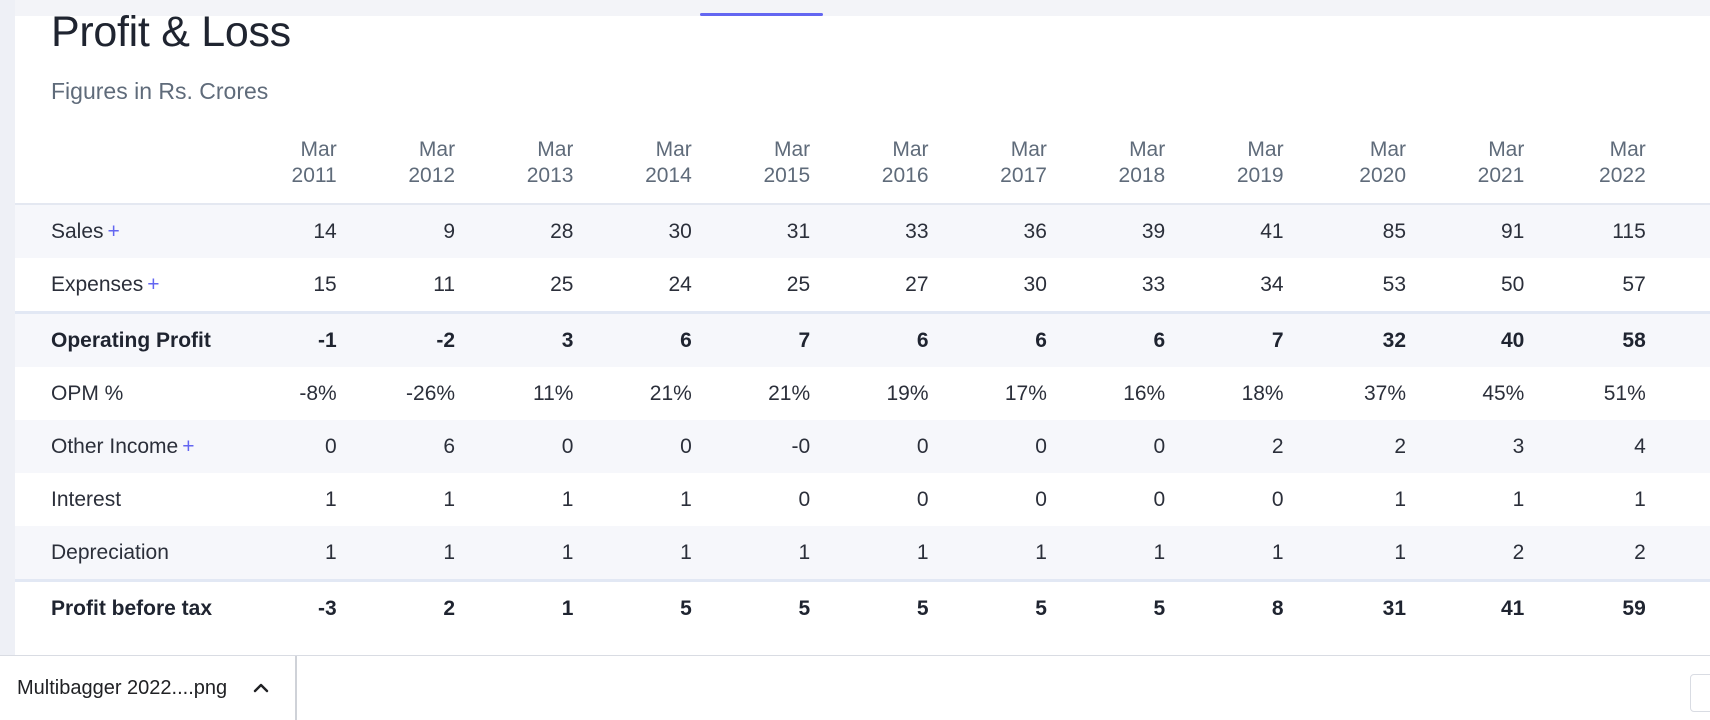 The image size is (1710, 720). What do you see at coordinates (444, 284) in the screenshot?
I see `value-cell: 11` at bounding box center [444, 284].